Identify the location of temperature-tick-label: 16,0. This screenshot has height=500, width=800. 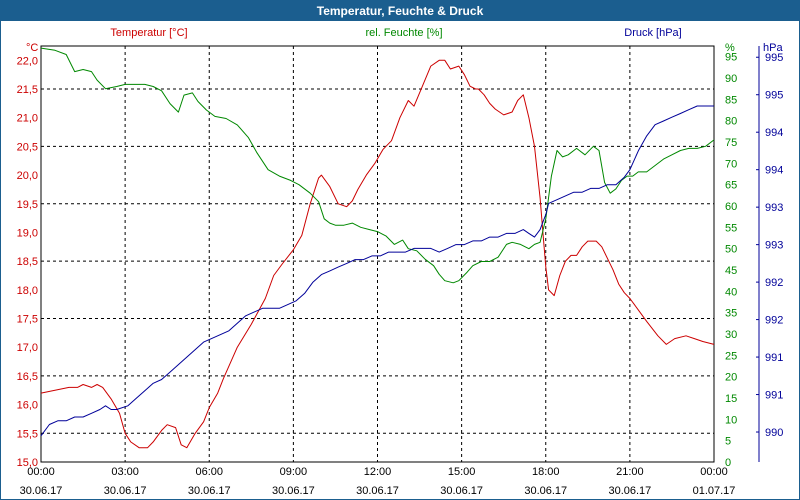
(27, 406).